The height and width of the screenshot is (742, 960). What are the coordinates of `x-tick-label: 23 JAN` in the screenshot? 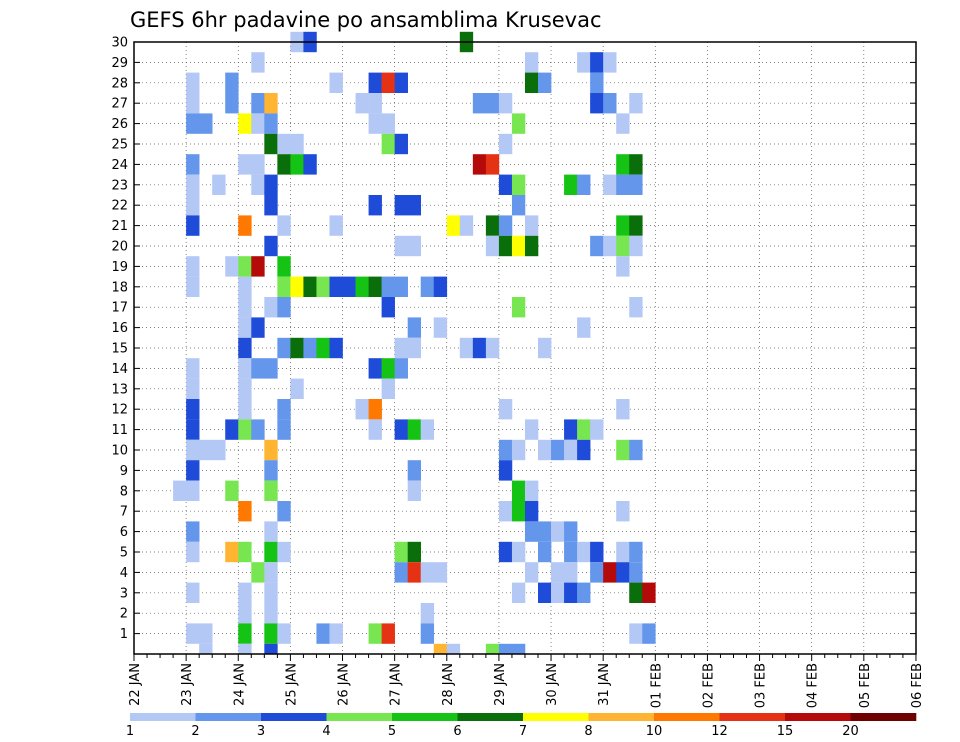 It's located at (187, 684).